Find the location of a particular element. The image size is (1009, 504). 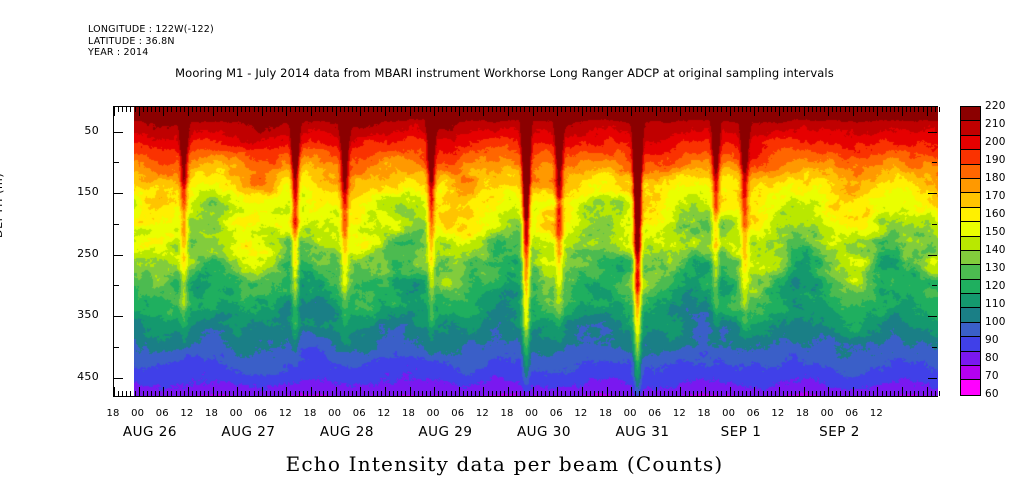

colorbar-tick-label: 60 is located at coordinates (992, 394).